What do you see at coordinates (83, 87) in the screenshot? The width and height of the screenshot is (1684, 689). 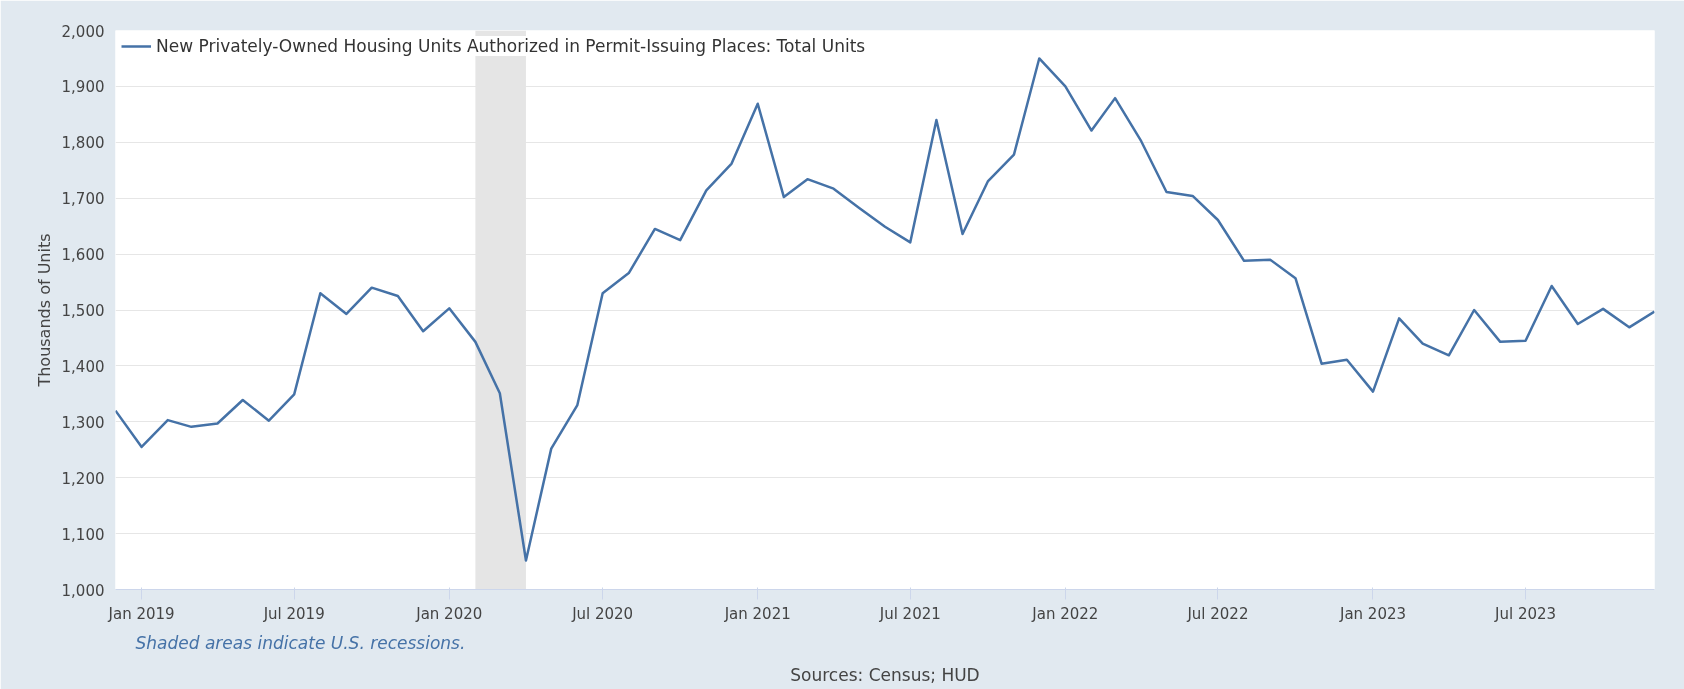 I see `y-tick-label: 1,900` at bounding box center [83, 87].